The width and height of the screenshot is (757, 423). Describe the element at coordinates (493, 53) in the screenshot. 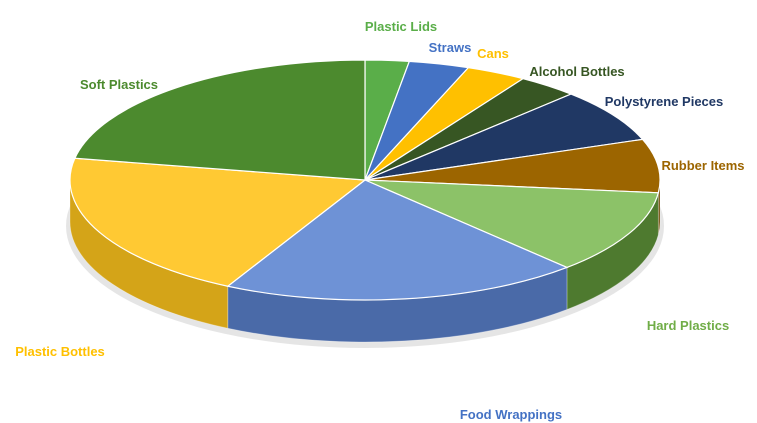

I see `label-cans: Cans` at that location.